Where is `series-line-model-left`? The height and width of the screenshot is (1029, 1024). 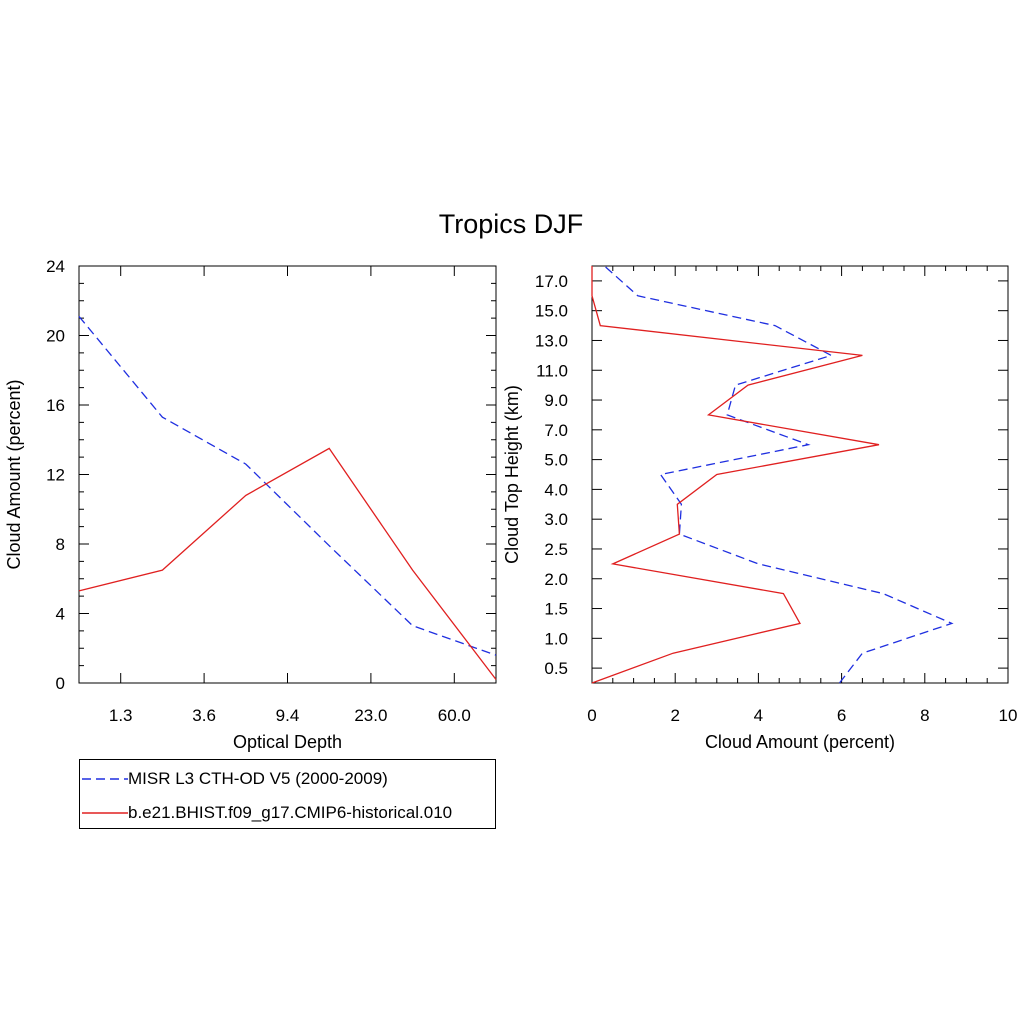 series-line-model-left is located at coordinates (287, 563).